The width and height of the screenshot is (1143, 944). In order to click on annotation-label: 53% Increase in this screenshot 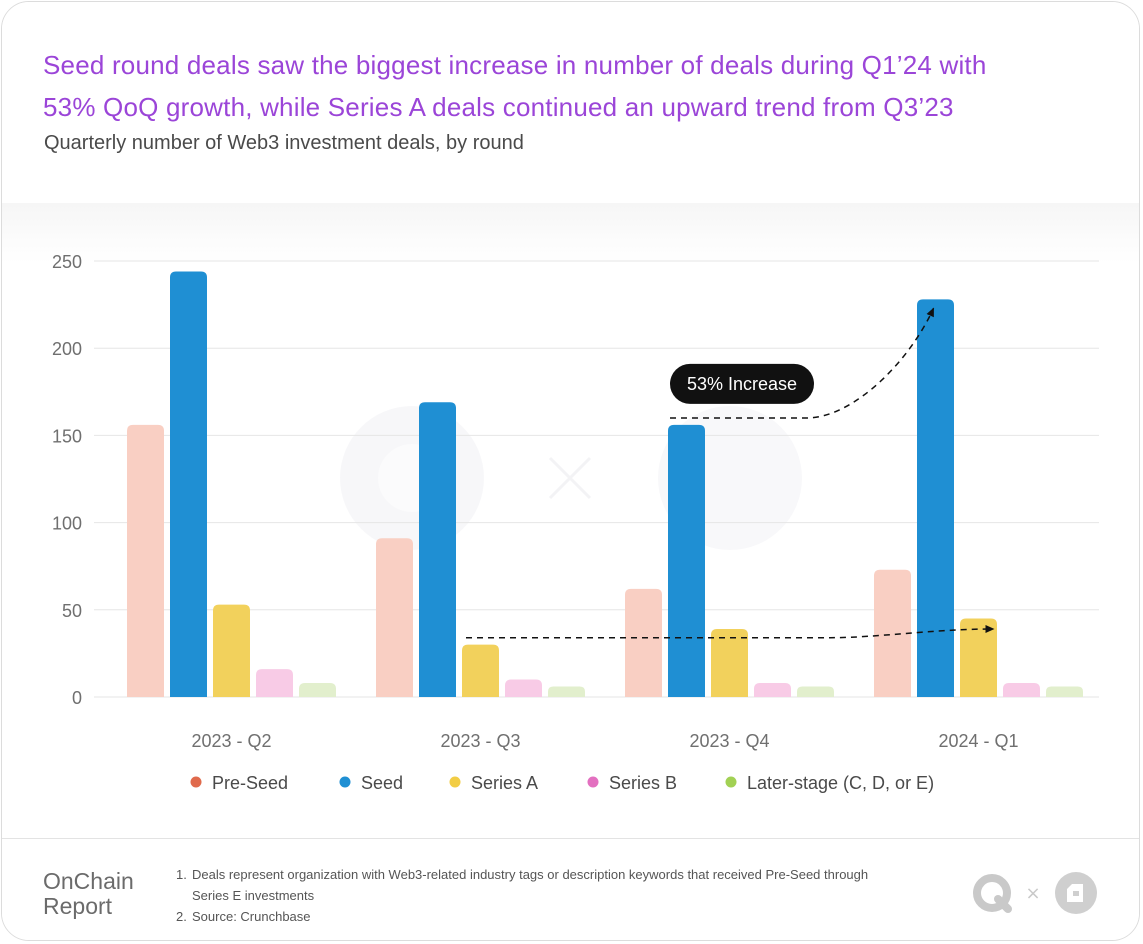, I will do `click(742, 384)`.